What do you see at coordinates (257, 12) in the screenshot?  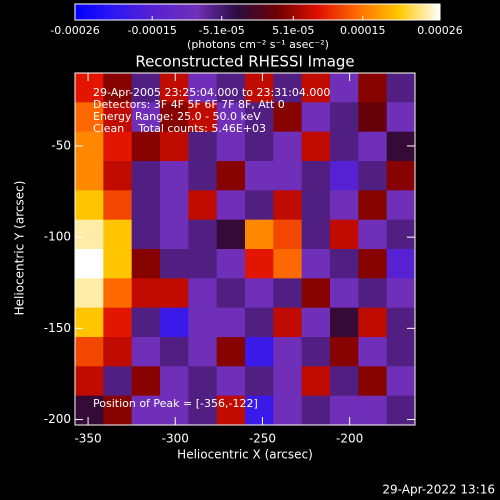 I see `colorbar` at bounding box center [257, 12].